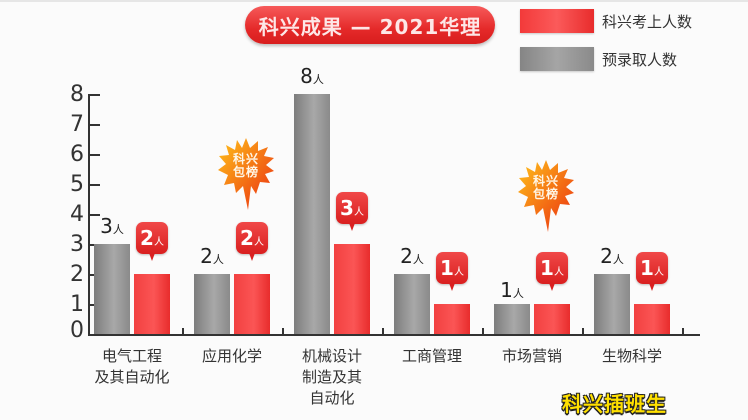 The height and width of the screenshot is (420, 748). What do you see at coordinates (431, 356) in the screenshot?
I see `category-label: 工商管理` at bounding box center [431, 356].